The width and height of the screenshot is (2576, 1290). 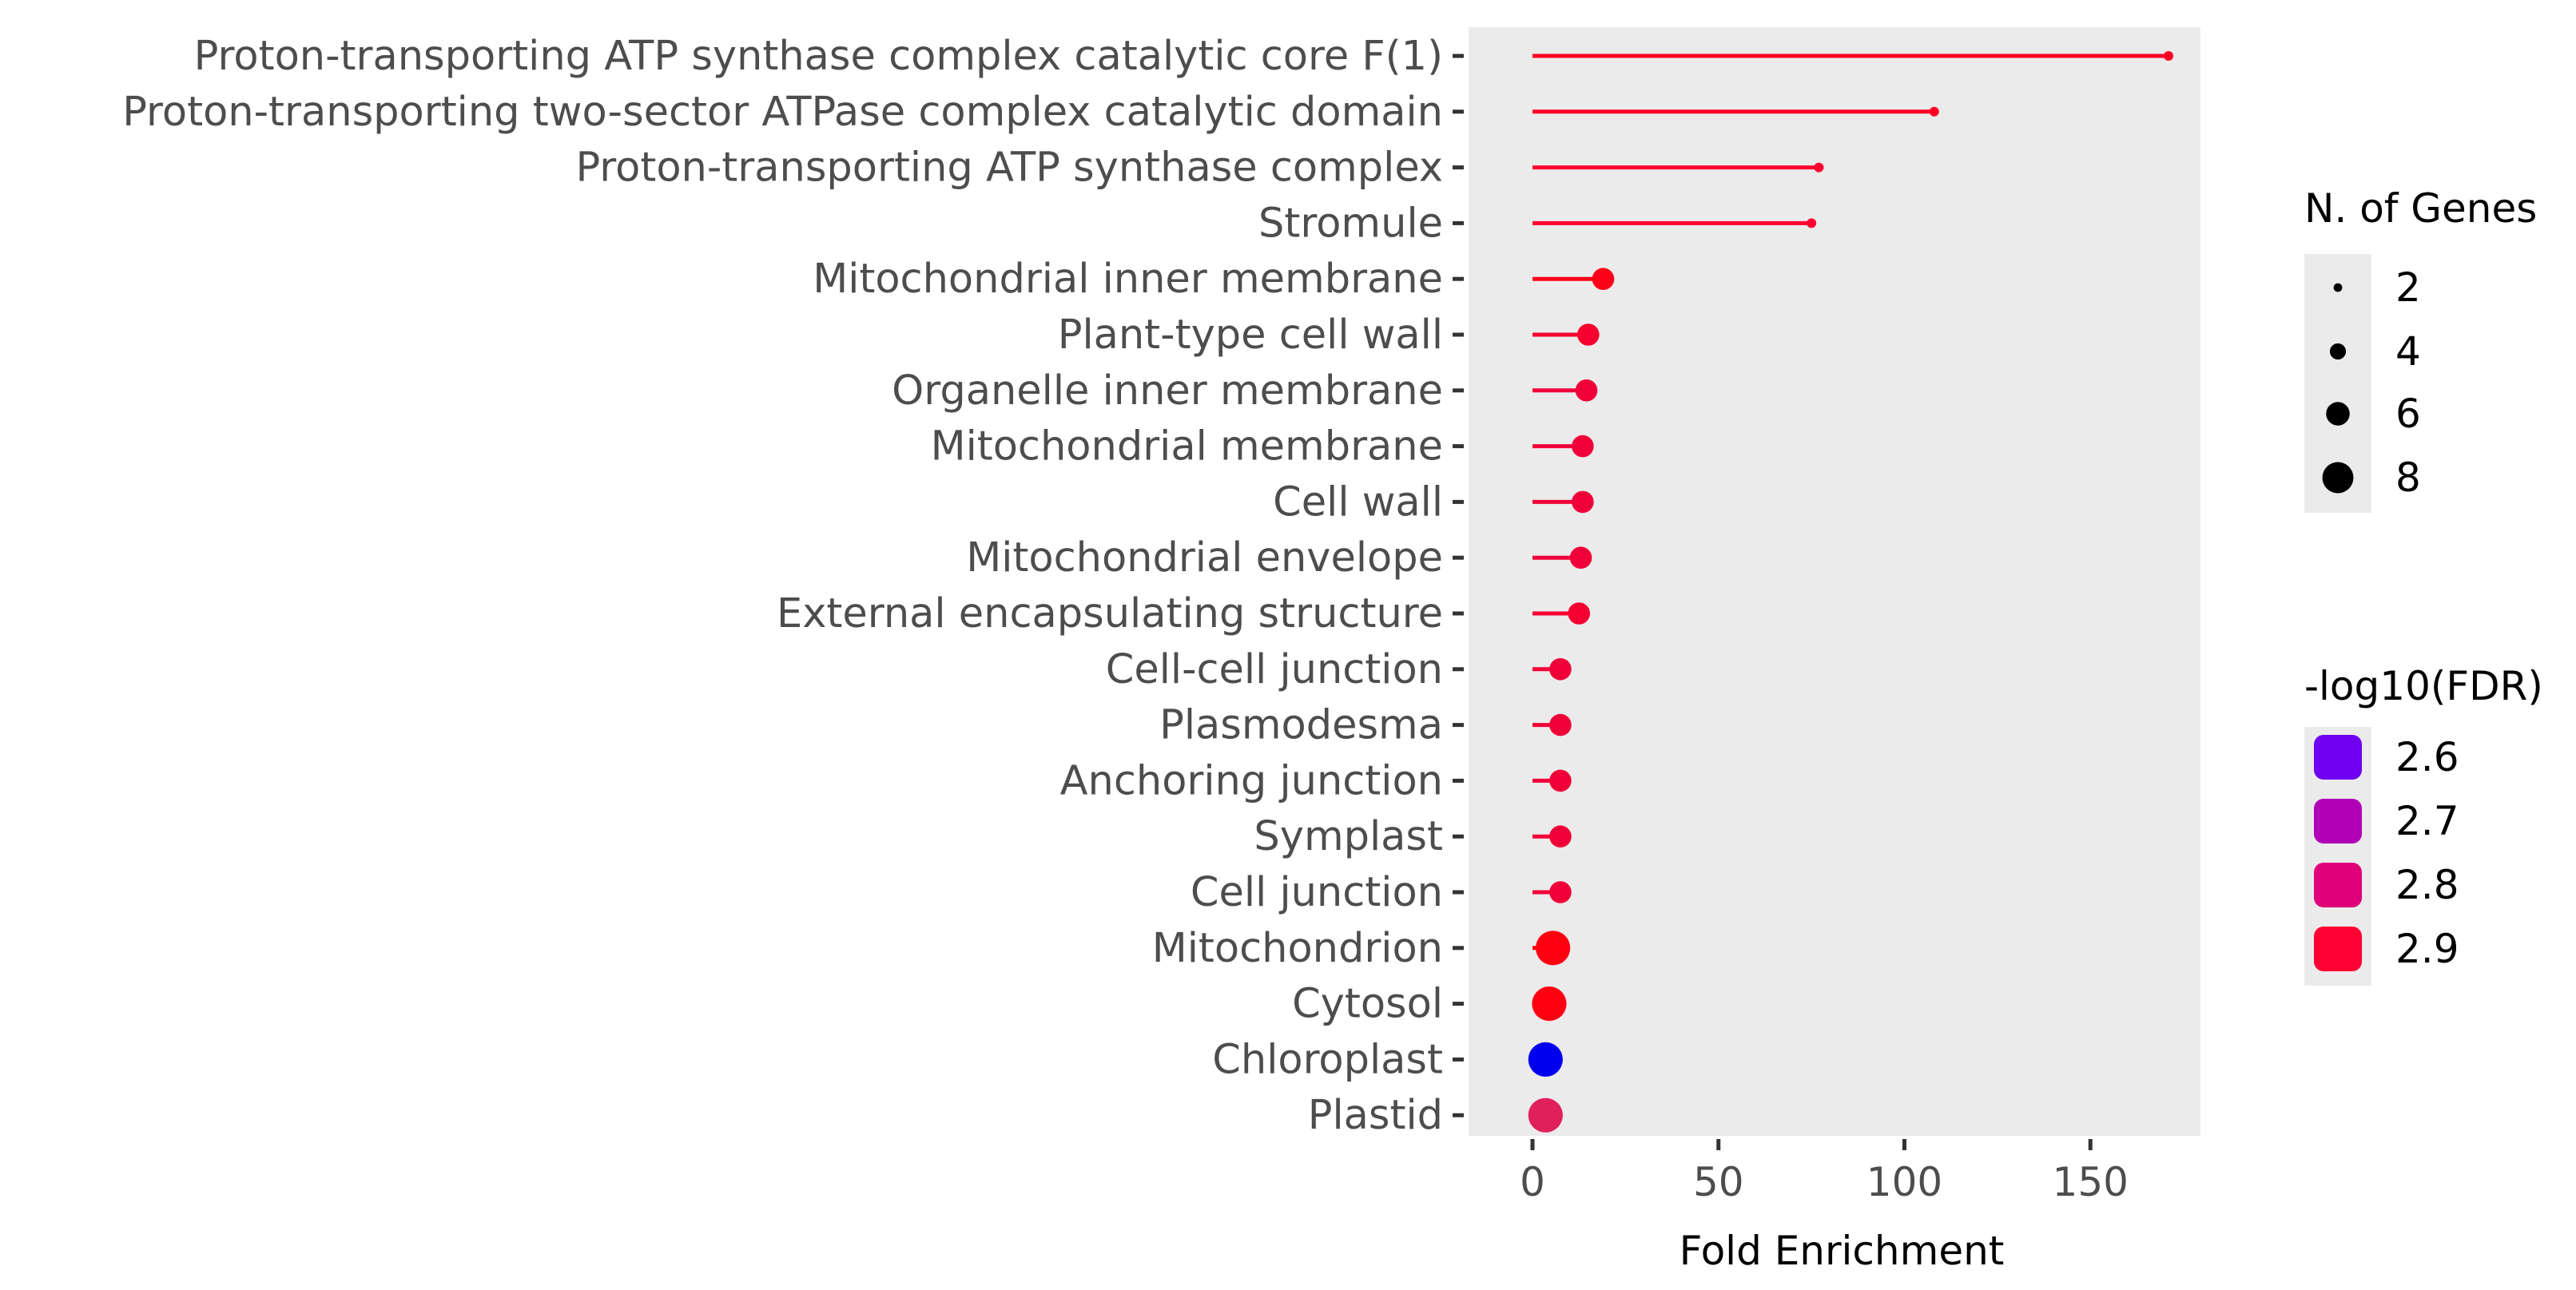 What do you see at coordinates (1824, 1172) in the screenshot?
I see `x-axis: 0 50 100 150` at bounding box center [1824, 1172].